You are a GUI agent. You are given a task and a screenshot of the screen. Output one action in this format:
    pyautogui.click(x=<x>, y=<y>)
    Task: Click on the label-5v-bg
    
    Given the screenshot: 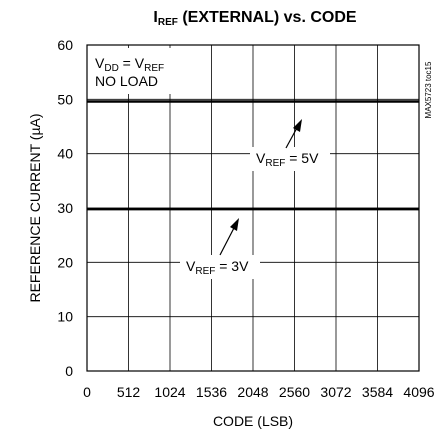 What is the action you would take?
    pyautogui.click(x=290, y=159)
    